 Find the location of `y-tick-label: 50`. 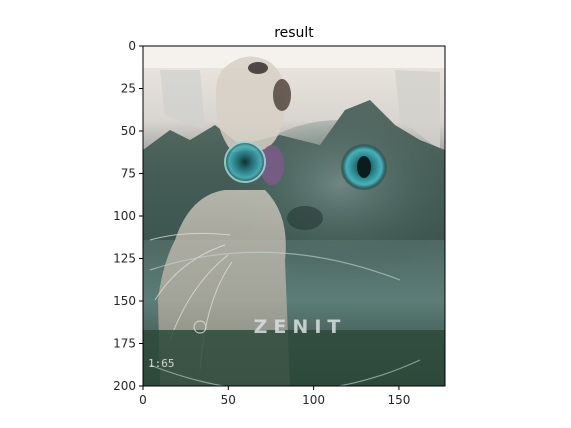

y-tick-label: 50 is located at coordinates (128, 131).